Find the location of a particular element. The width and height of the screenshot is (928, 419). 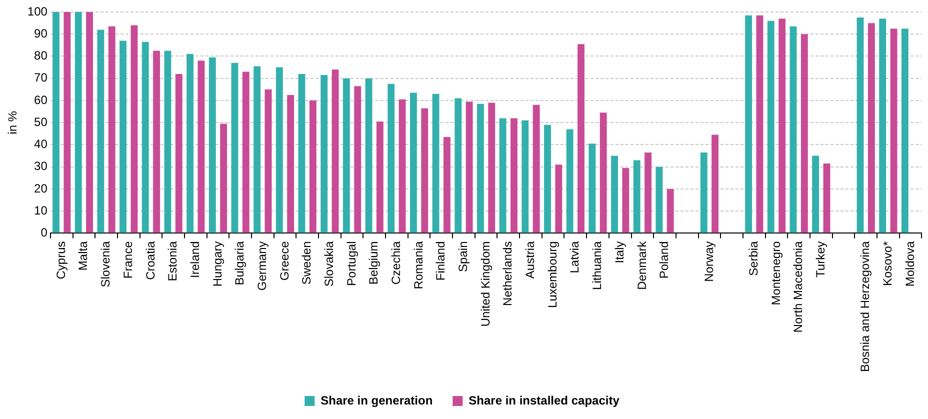

y-tick-label: 90 is located at coordinates (41, 33).